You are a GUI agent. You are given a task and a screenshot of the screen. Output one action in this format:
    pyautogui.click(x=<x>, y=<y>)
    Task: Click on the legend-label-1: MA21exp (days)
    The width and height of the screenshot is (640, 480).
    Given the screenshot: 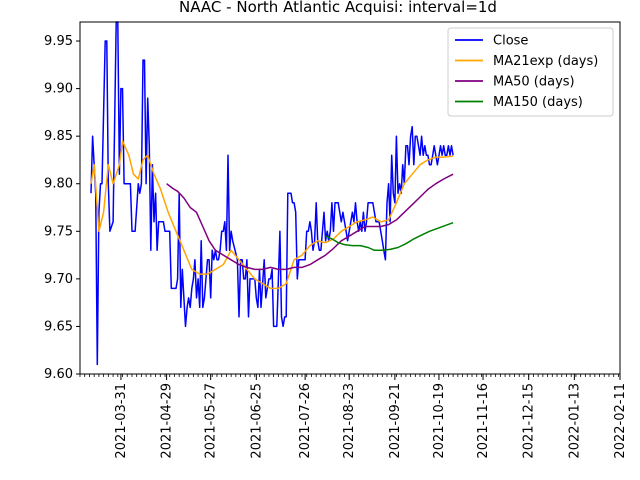 What is the action you would take?
    pyautogui.click(x=545, y=61)
    